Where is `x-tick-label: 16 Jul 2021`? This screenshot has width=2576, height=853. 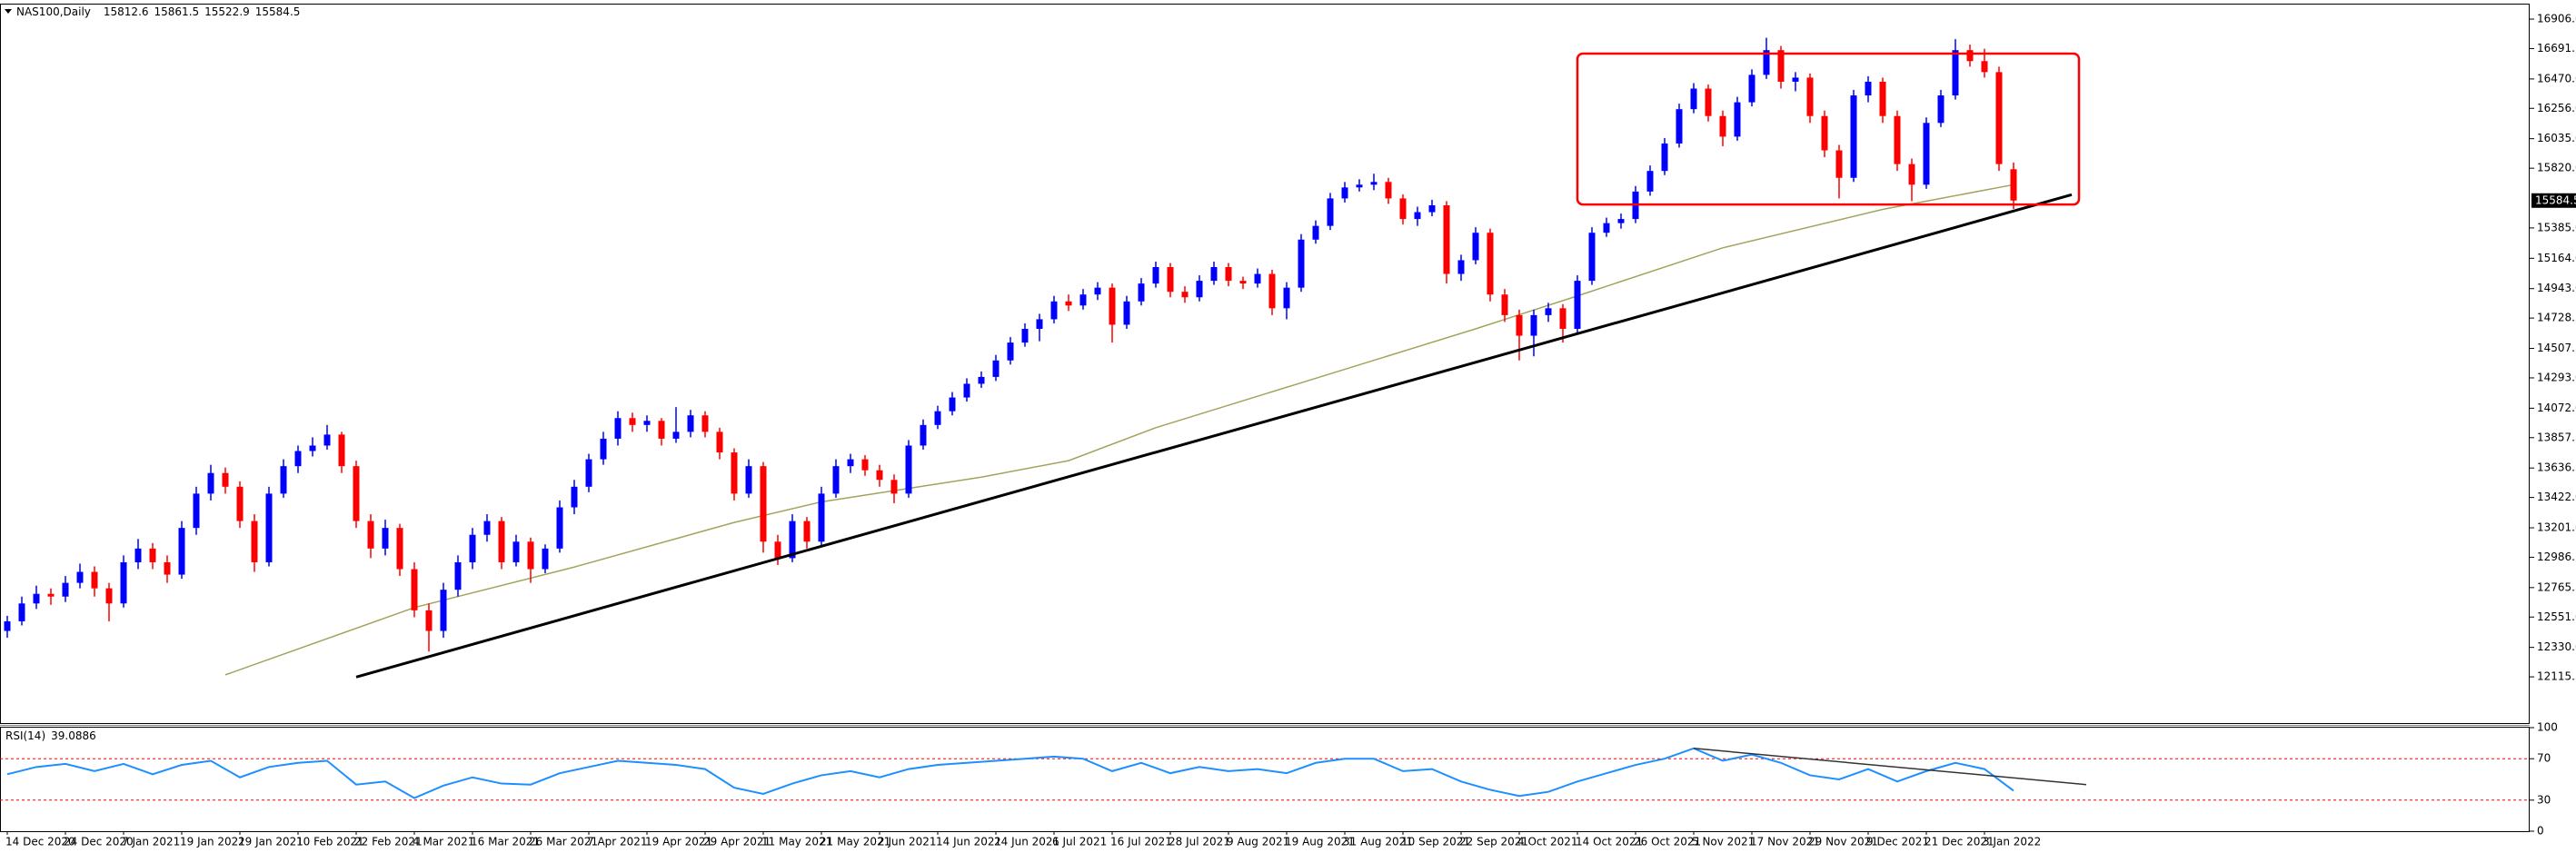
x-tick-label: 16 Jul 2021 is located at coordinates (1141, 842).